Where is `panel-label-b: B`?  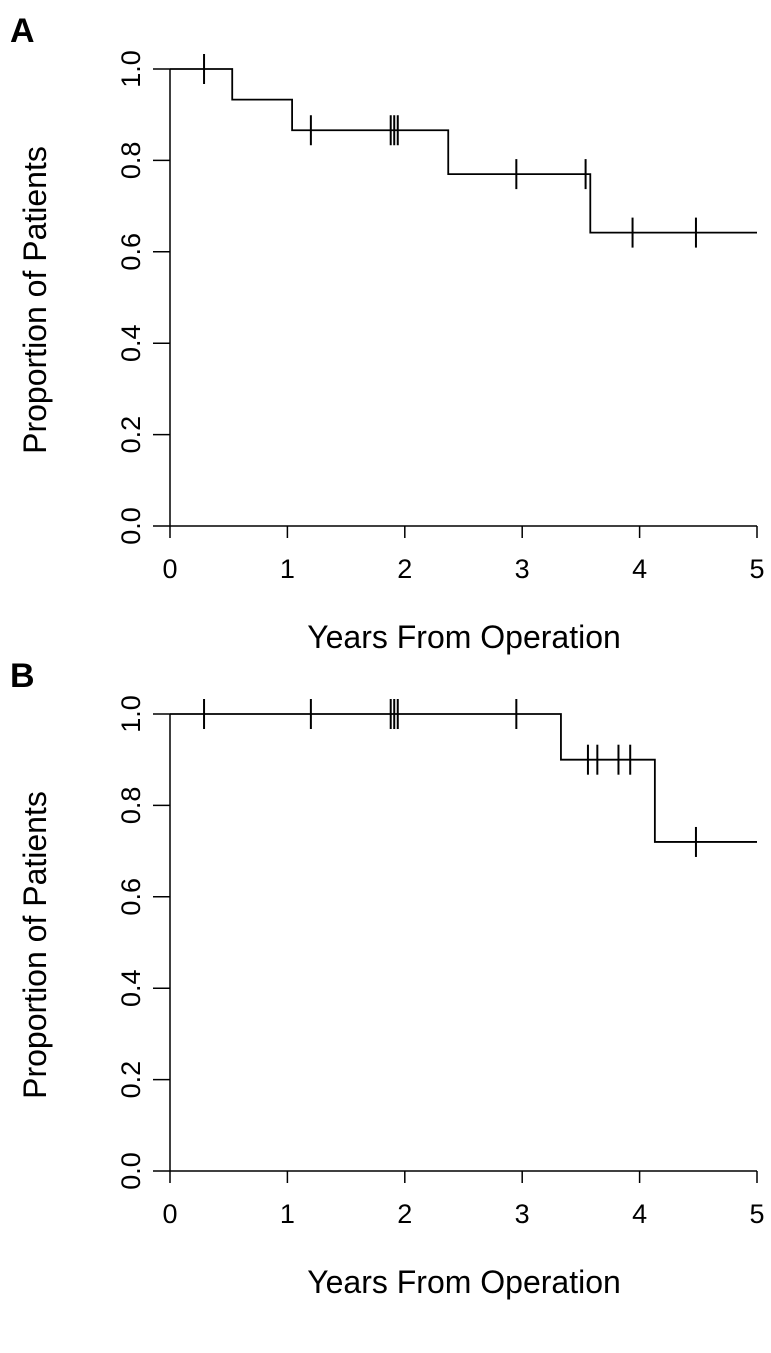 panel-label-b: B is located at coordinates (22, 676).